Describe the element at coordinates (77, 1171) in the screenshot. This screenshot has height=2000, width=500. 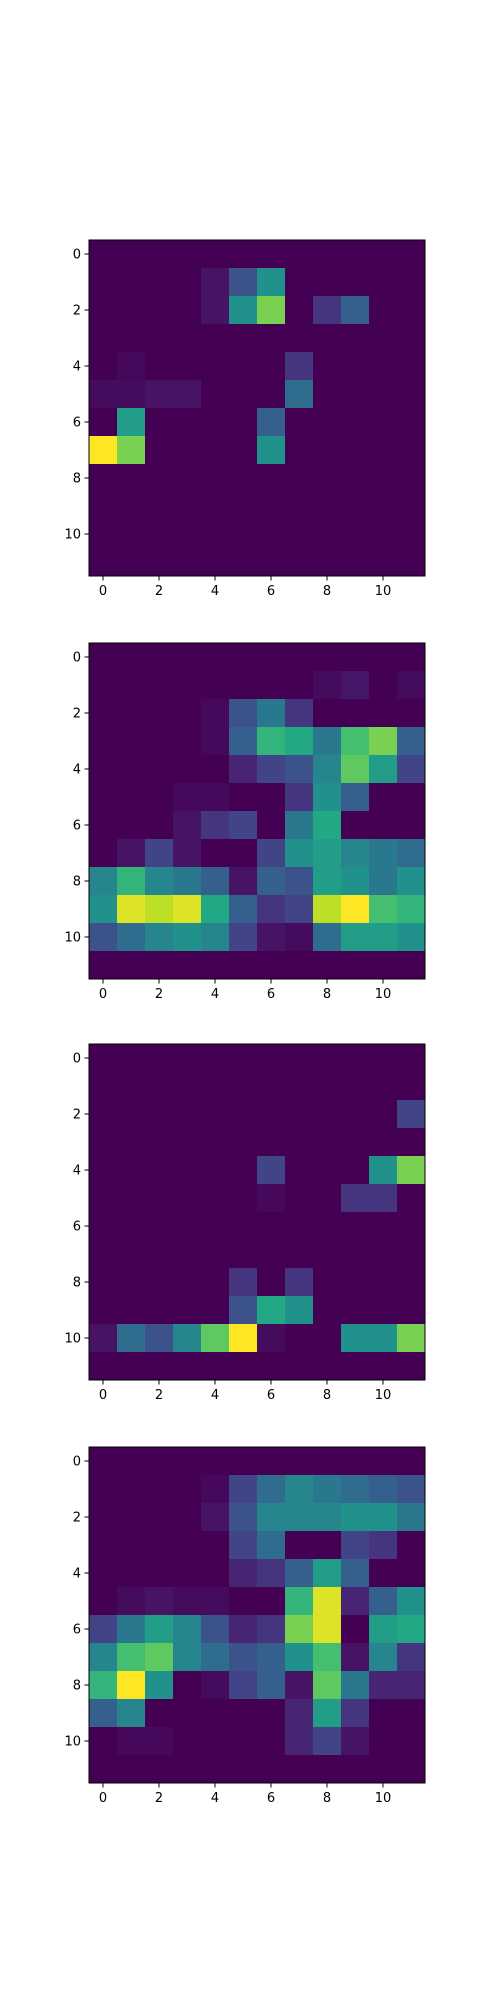
I see `y-tick-label: 4` at that location.